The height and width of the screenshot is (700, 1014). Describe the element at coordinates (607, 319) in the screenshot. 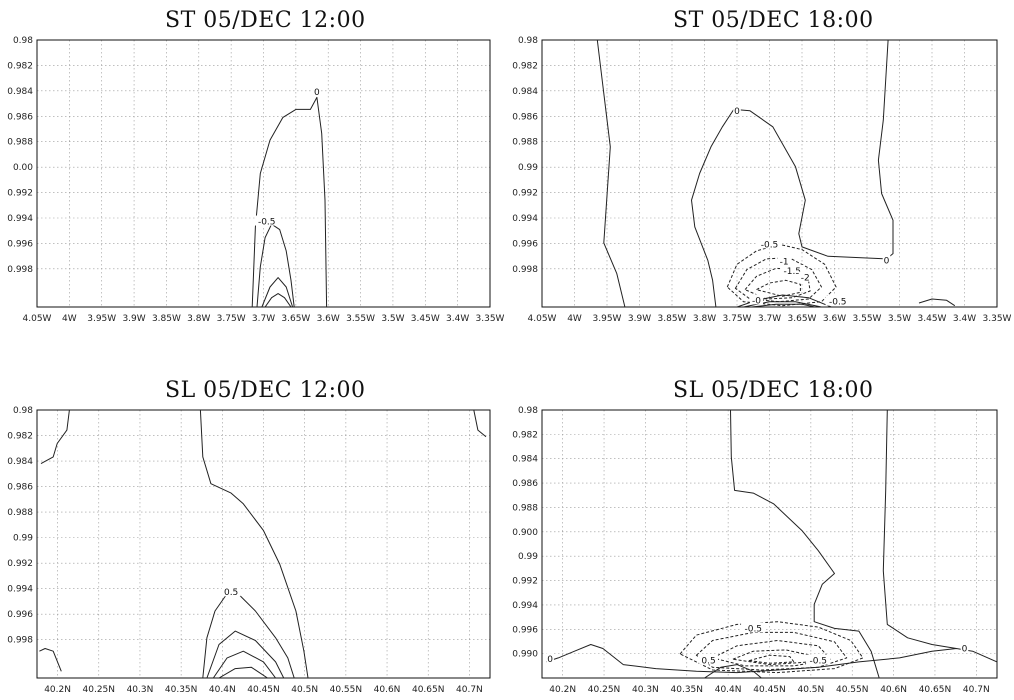

I see `x-tick-label: 3.95W` at that location.